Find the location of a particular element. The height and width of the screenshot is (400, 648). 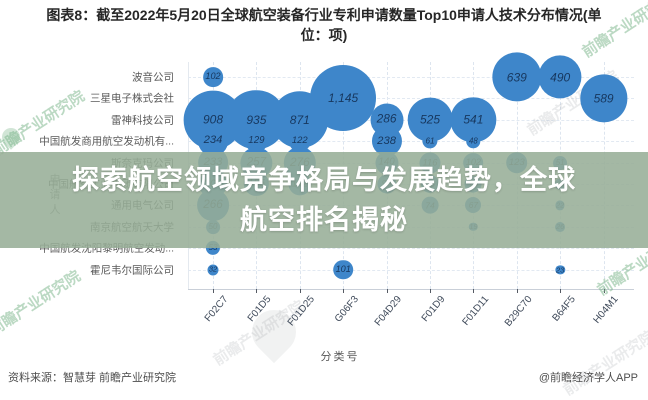

y-category-label: 雷神科技公司 is located at coordinates (142, 120).